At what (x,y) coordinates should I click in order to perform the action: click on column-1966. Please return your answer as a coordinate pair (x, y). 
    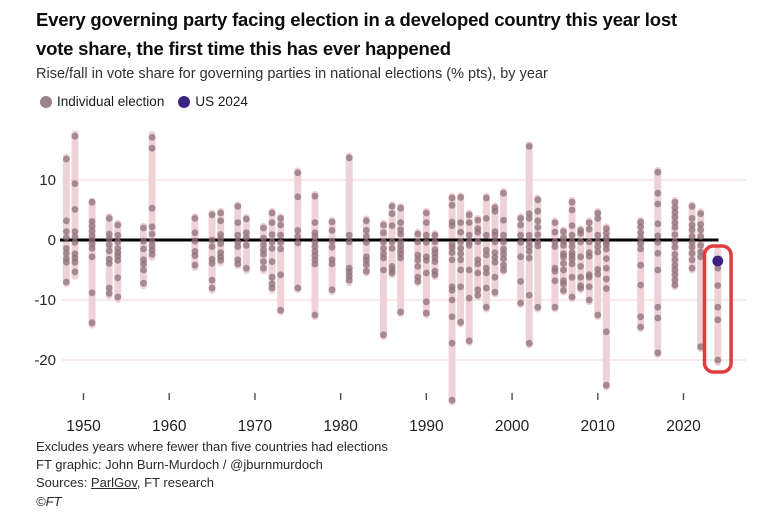
    Looking at the image, I should click on (221, 236).